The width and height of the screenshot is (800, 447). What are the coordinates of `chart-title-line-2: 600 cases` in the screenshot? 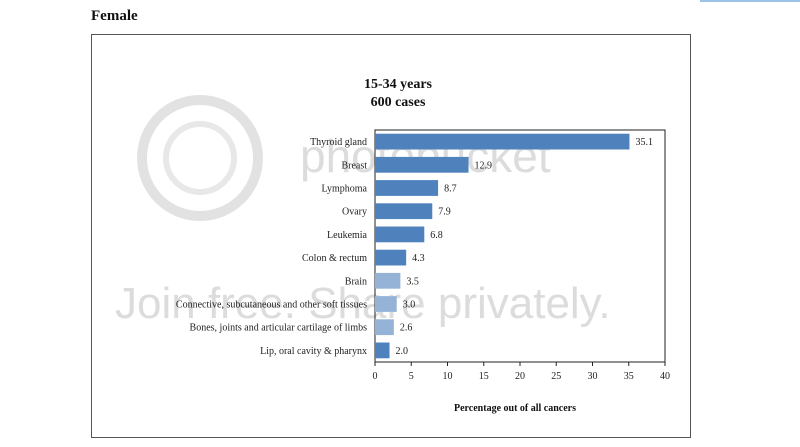 It's located at (398, 102).